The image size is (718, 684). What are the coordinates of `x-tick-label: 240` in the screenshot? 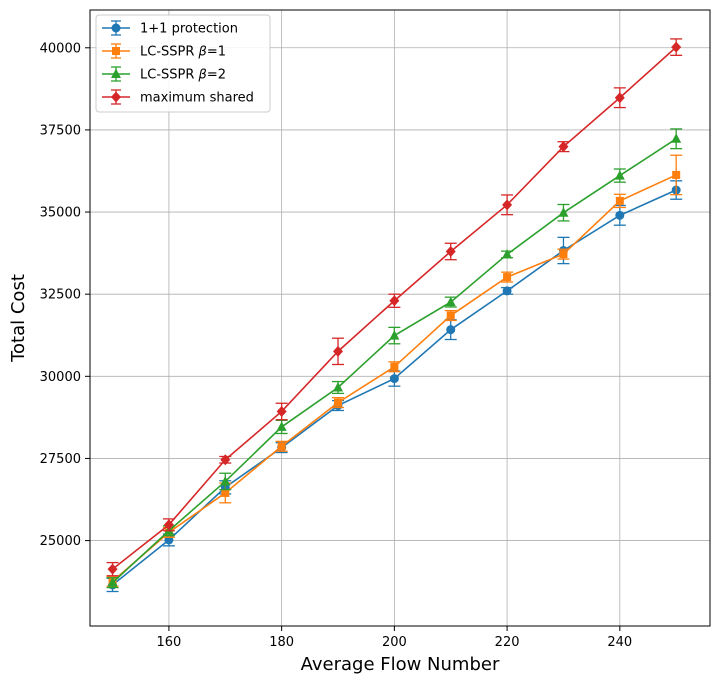 It's located at (619, 642).